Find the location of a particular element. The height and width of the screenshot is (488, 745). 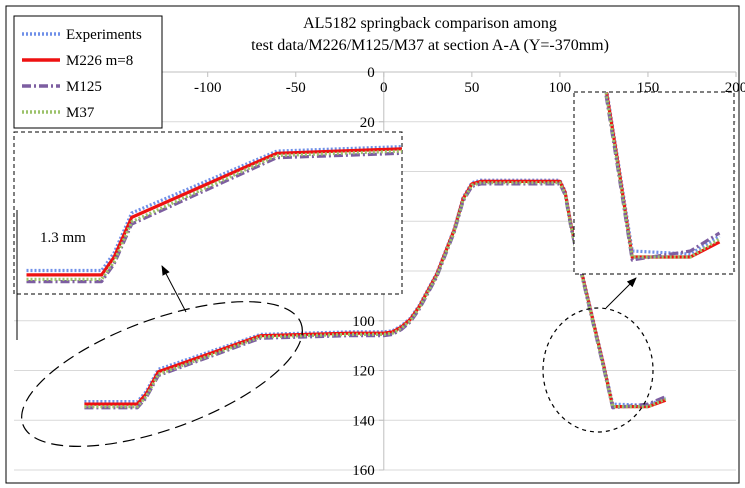

x-tick-label: 50 is located at coordinates (471, 88).